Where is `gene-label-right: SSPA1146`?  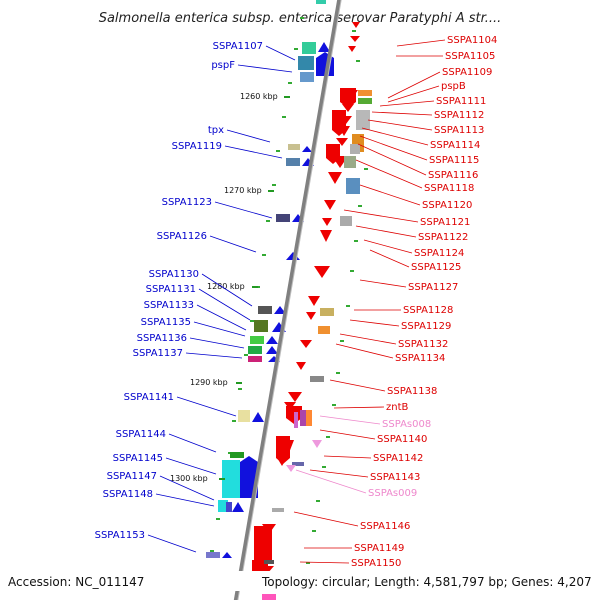 gene-label-right: SSPA1146 is located at coordinates (385, 526).